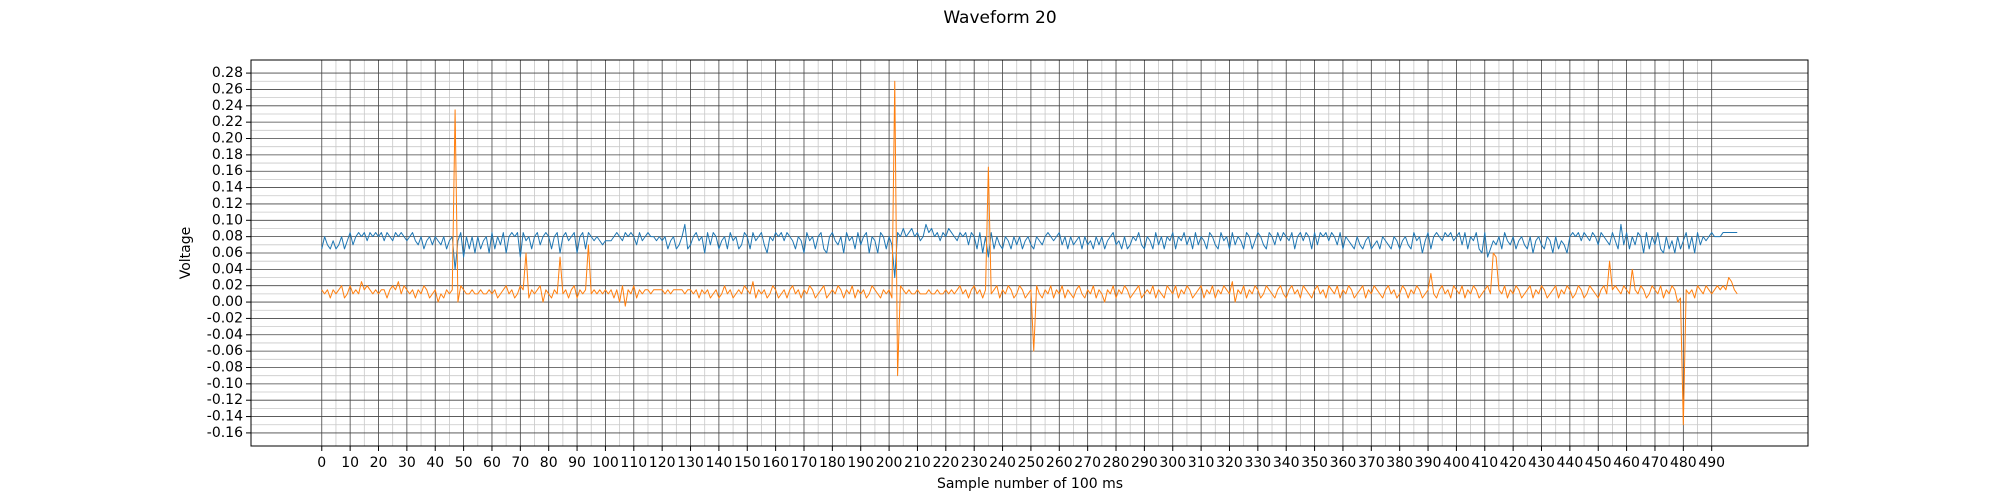 The width and height of the screenshot is (2000, 500). Describe the element at coordinates (860, 463) in the screenshot. I see `x-tick-label: 190` at that location.